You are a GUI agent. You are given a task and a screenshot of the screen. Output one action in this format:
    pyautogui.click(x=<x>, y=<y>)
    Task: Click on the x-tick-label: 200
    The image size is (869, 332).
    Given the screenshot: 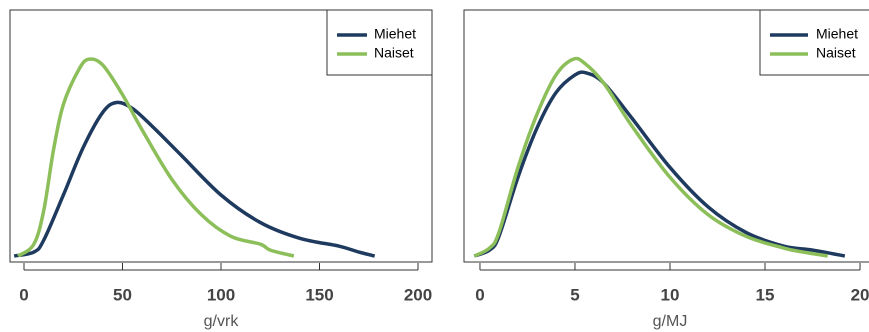 What is the action you would take?
    pyautogui.click(x=418, y=294)
    